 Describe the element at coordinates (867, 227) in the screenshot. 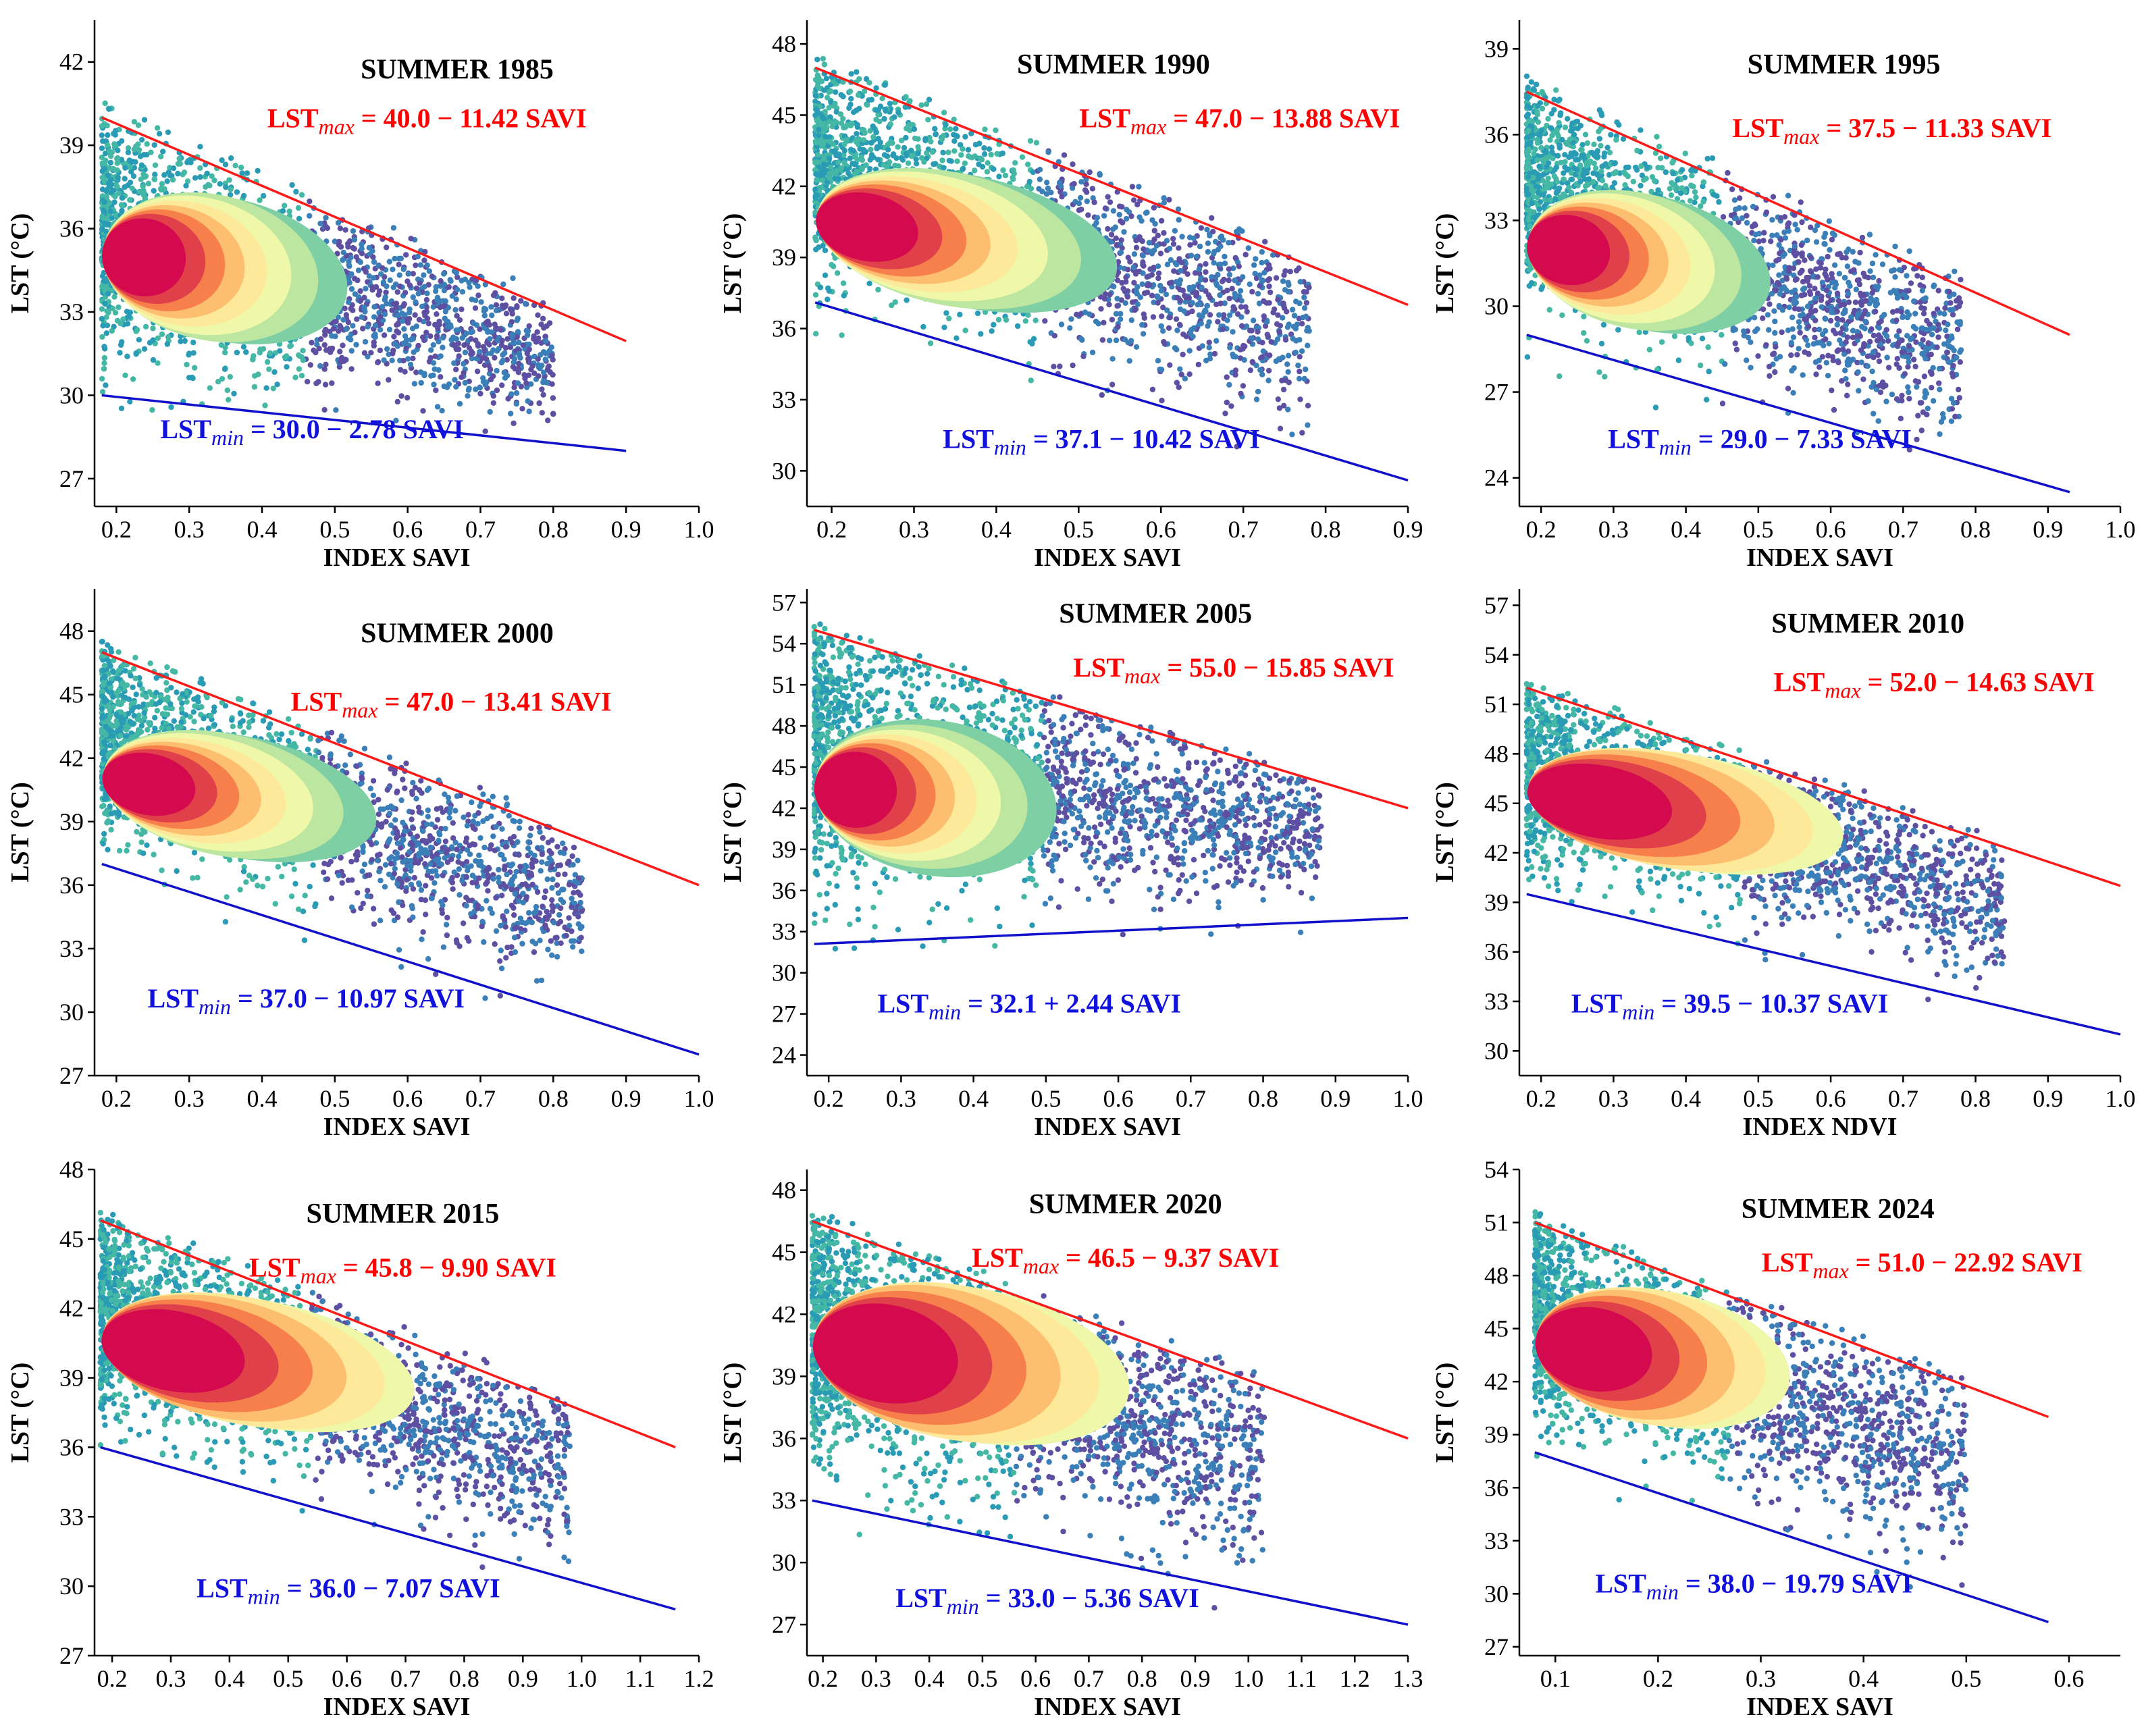

I see `density-layer` at that location.